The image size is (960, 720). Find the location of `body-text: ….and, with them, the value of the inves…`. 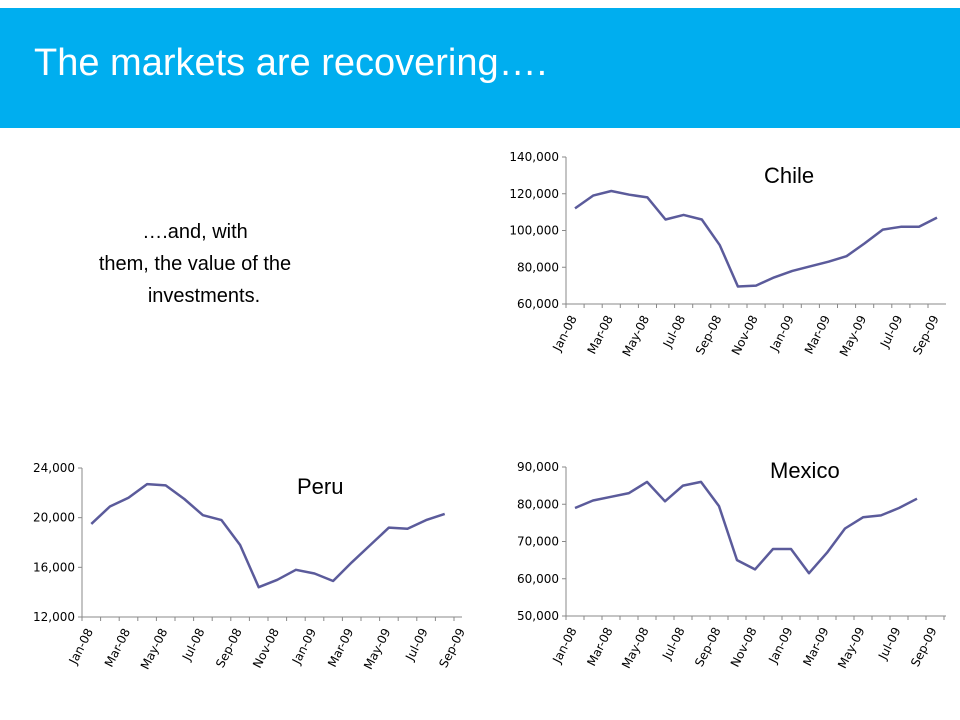

body-text: ….and, with them, the value of the inves… is located at coordinates (195, 264).